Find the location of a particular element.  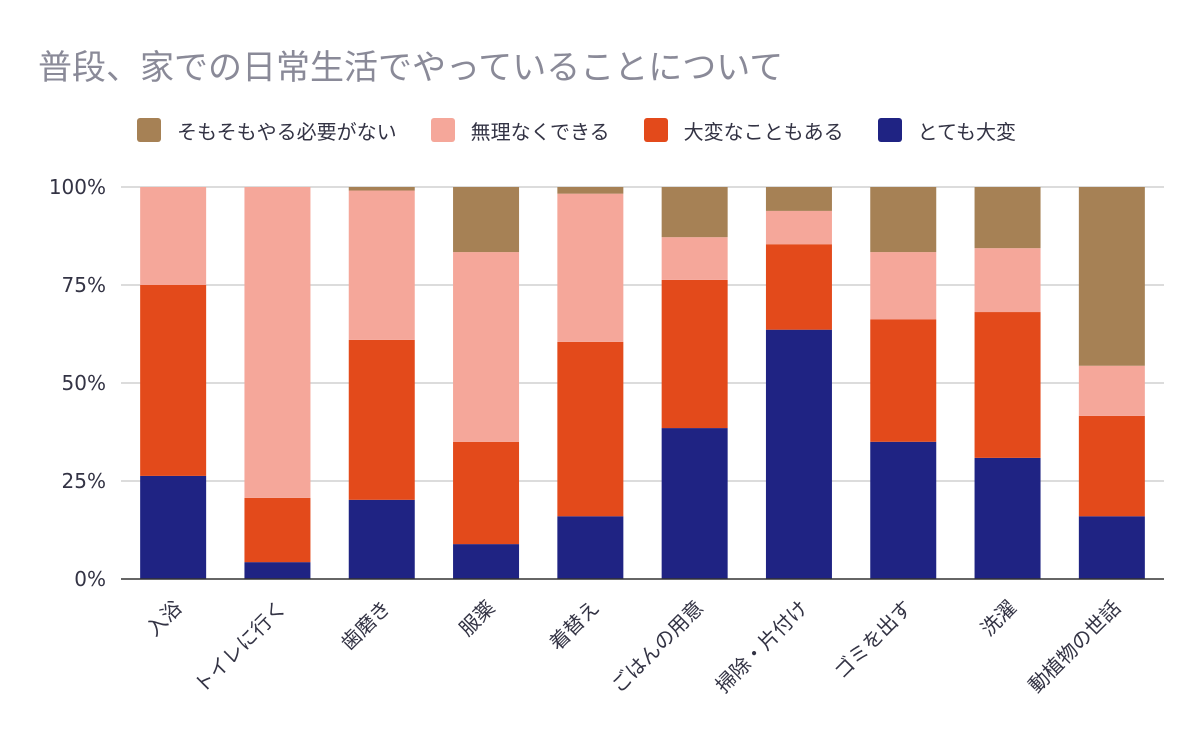

legend-item: 大変なこともある is located at coordinates (743, 130).